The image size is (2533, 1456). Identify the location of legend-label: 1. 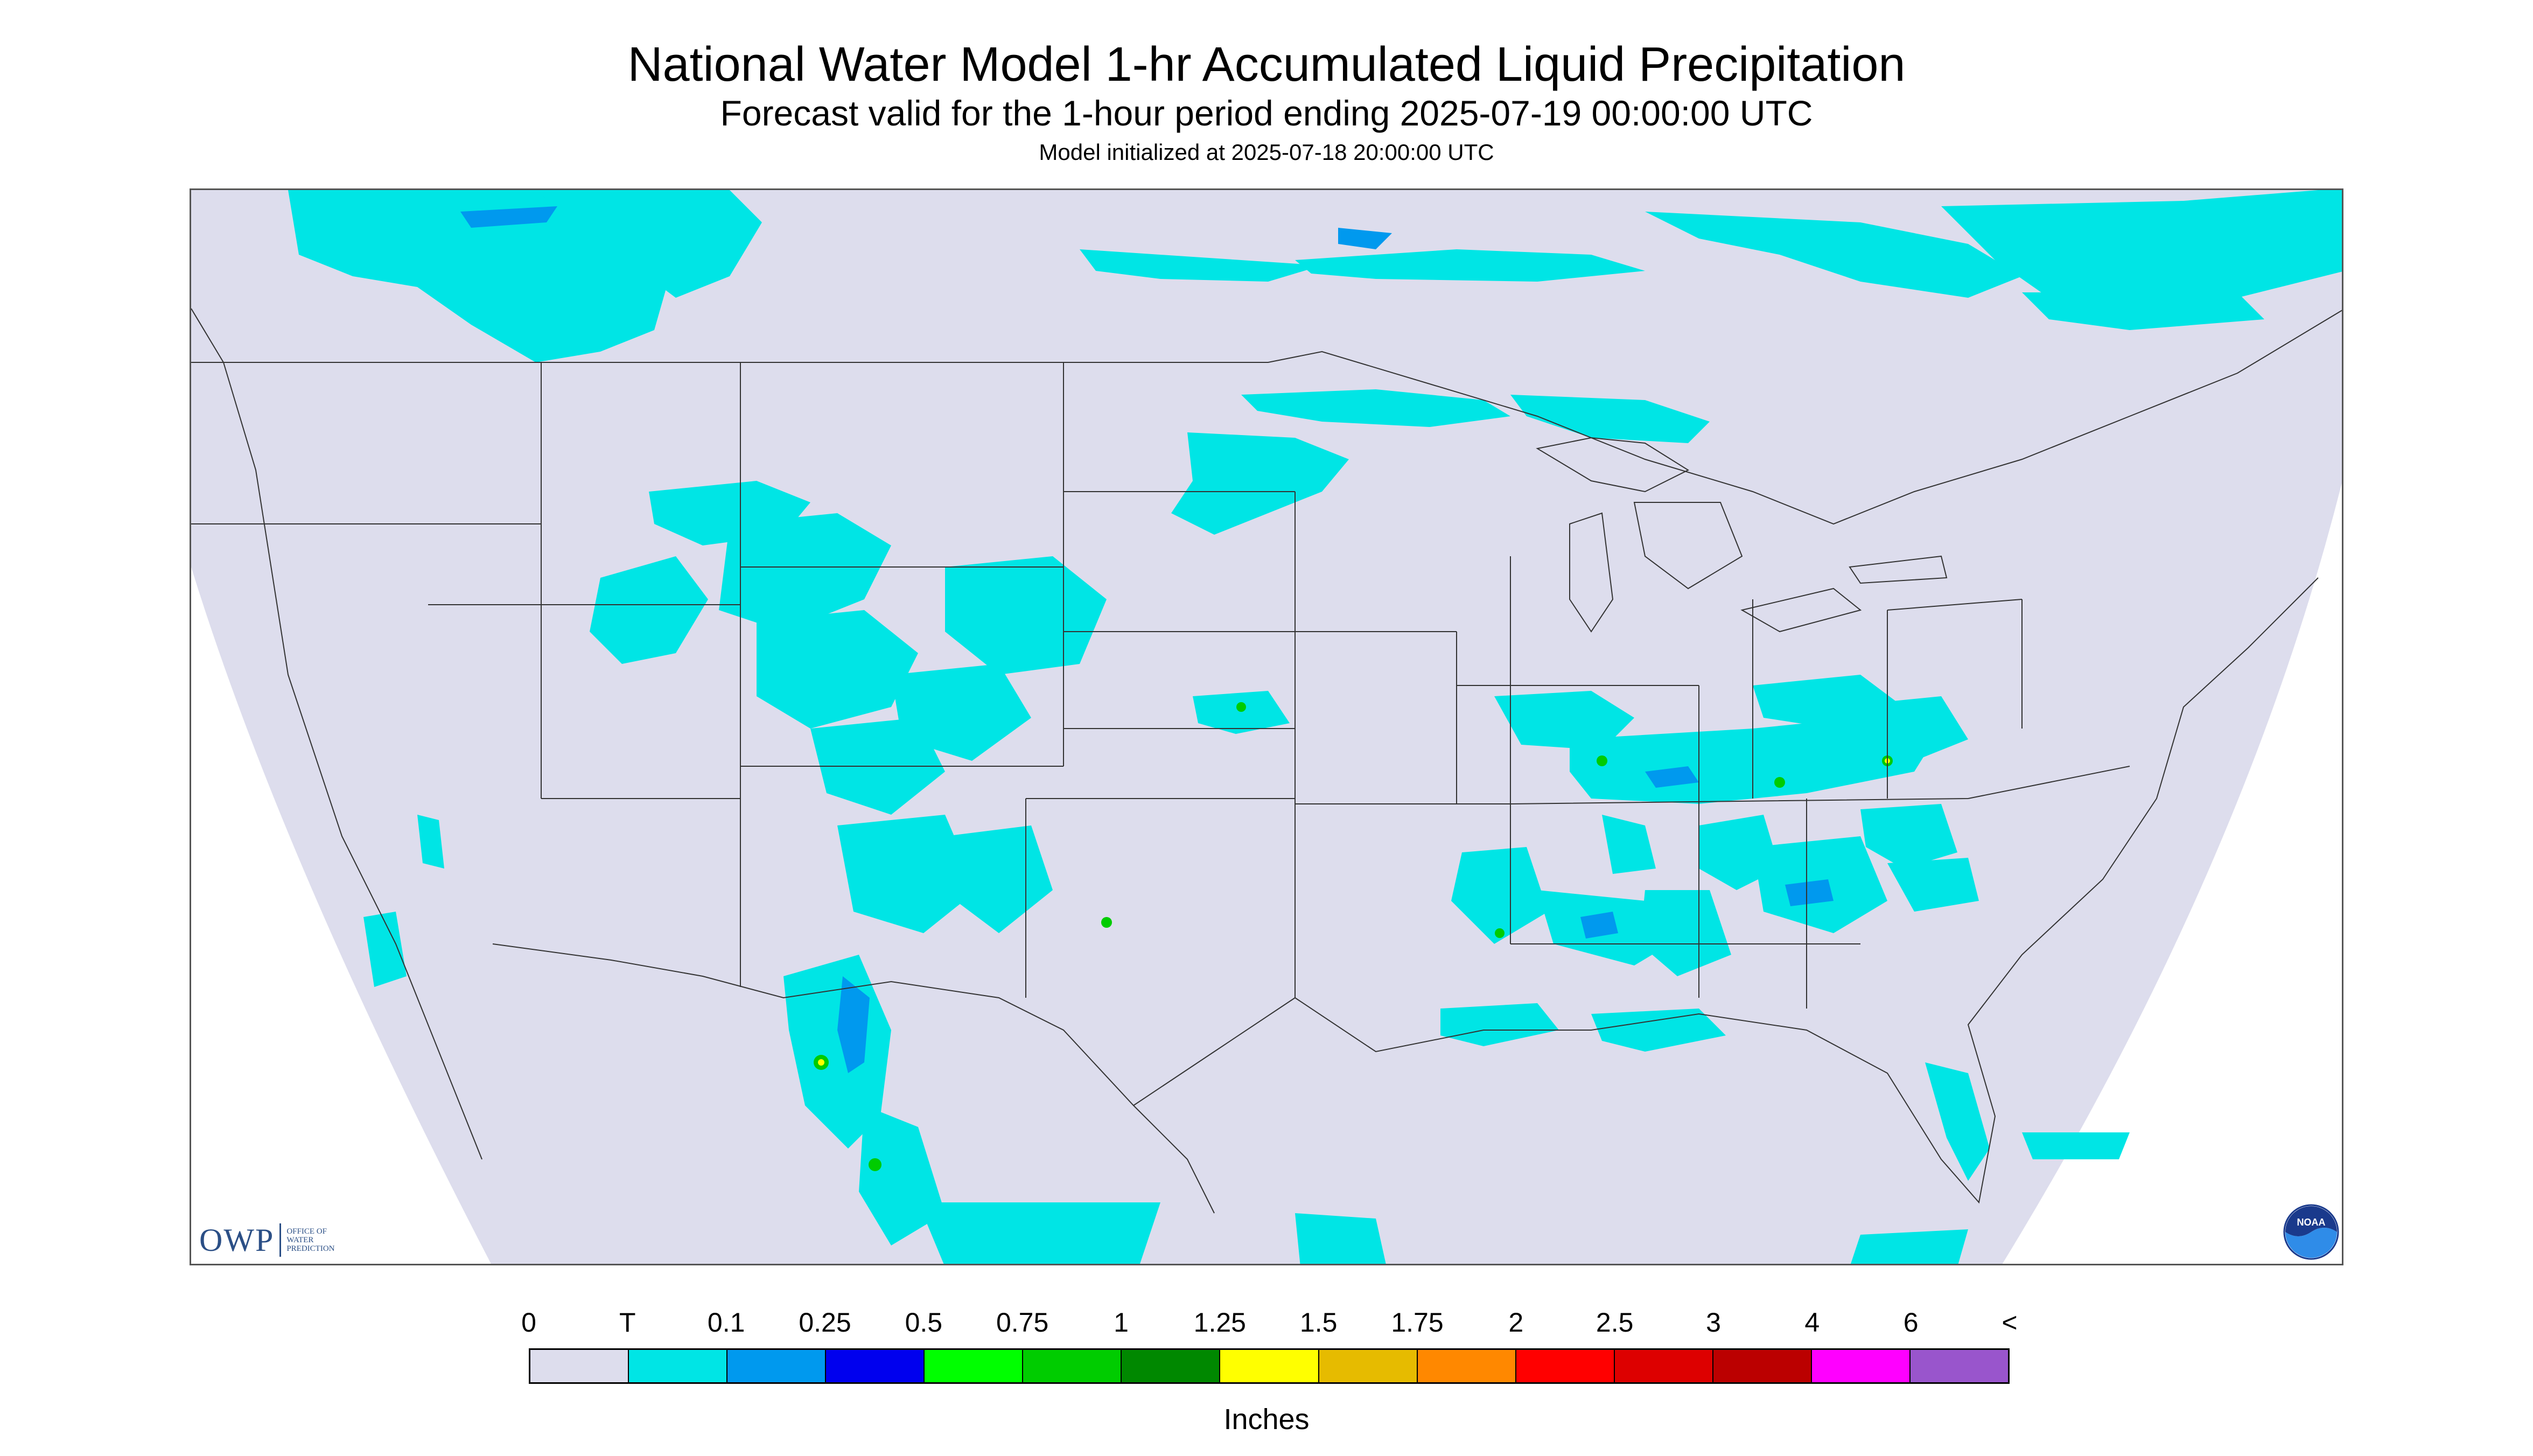
(1122, 1322).